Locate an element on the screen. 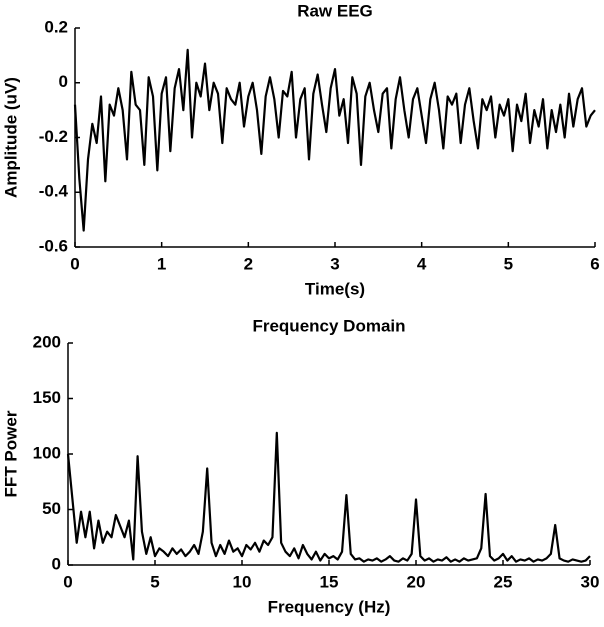 The image size is (604, 627). x-tick-label: 25 is located at coordinates (503, 581).